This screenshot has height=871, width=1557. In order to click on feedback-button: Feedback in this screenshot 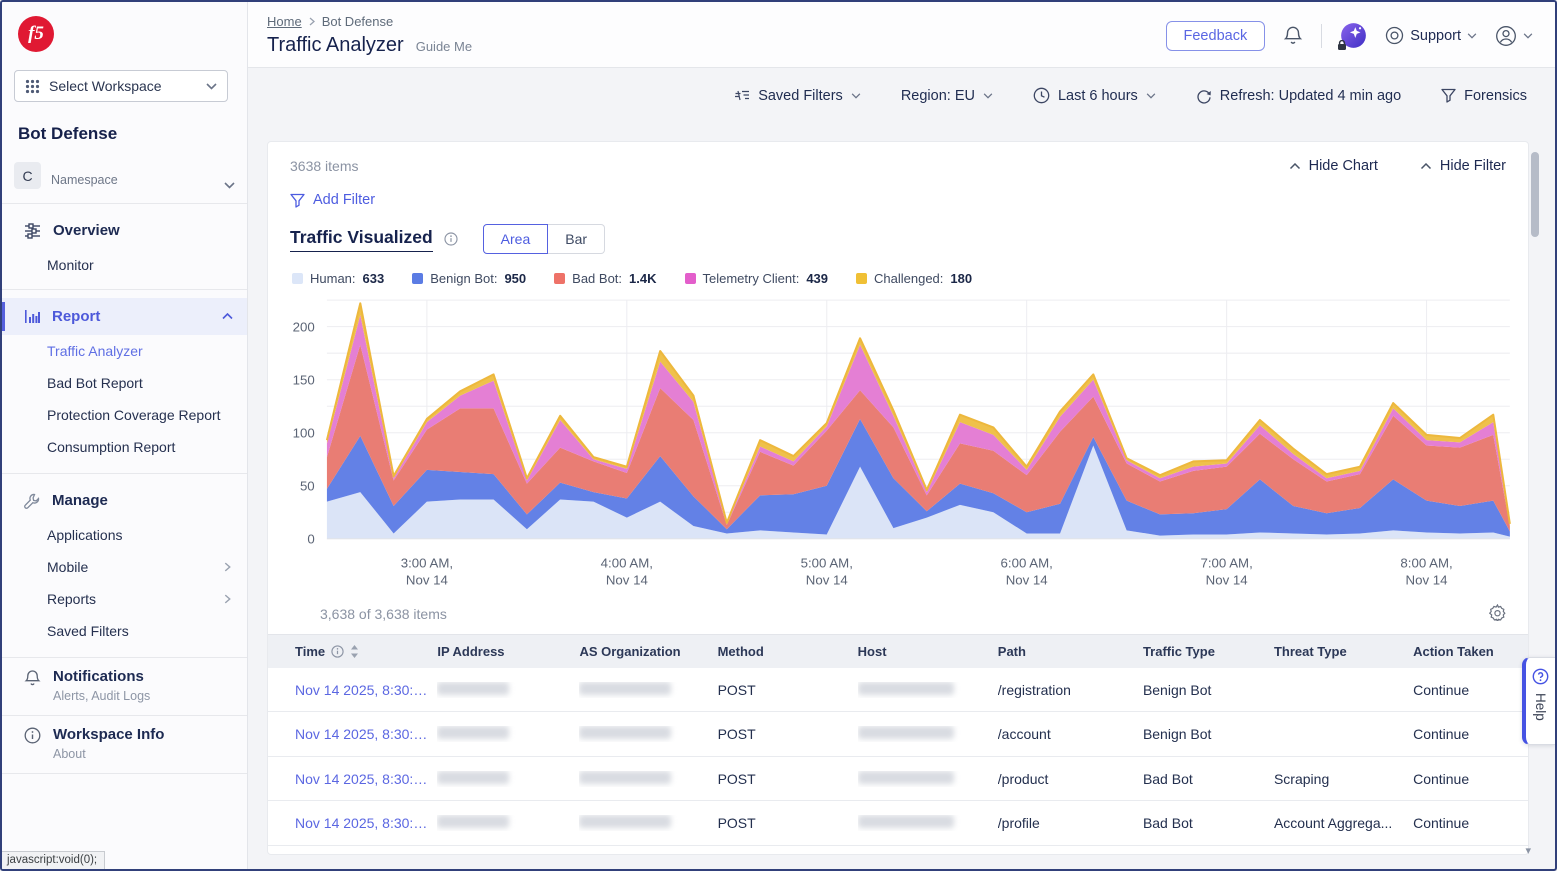, I will do `click(1215, 35)`.